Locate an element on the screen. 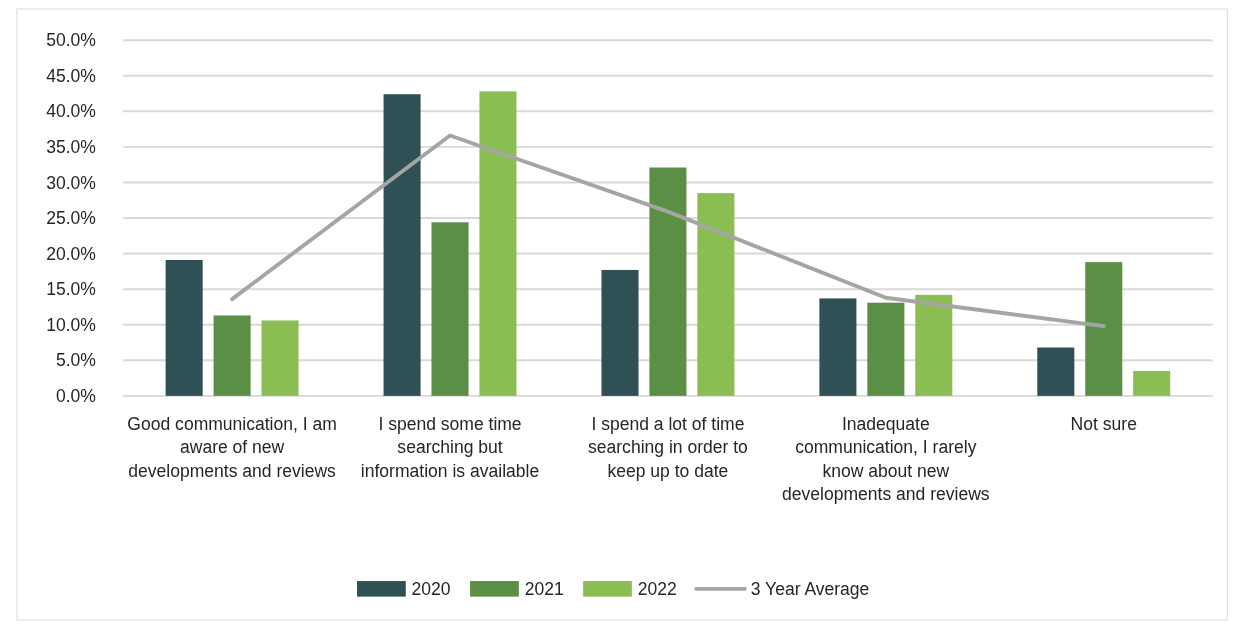 This screenshot has width=1254, height=629. y-tick-label: 15.0% is located at coordinates (71, 289).